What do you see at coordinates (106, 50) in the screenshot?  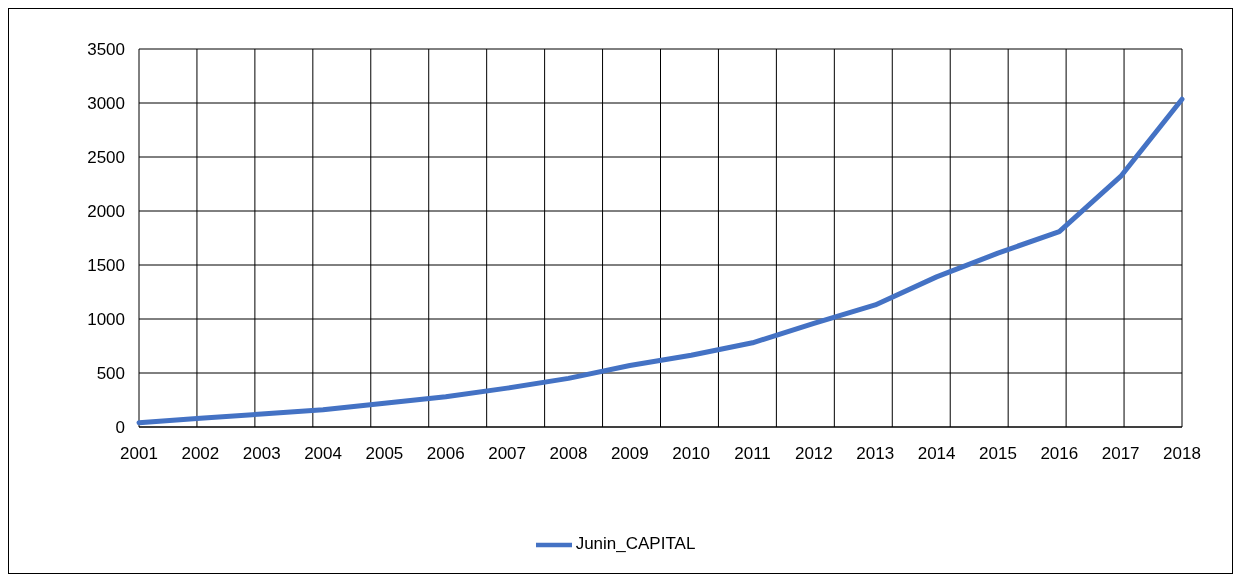 I see `y-tick-label: 3500` at bounding box center [106, 50].